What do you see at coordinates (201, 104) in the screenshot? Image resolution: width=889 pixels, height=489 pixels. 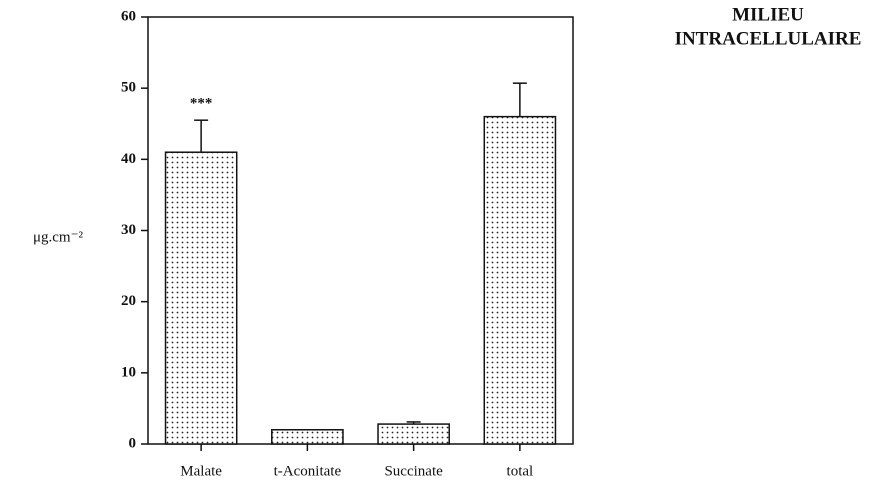 I see `annotation: ***` at bounding box center [201, 104].